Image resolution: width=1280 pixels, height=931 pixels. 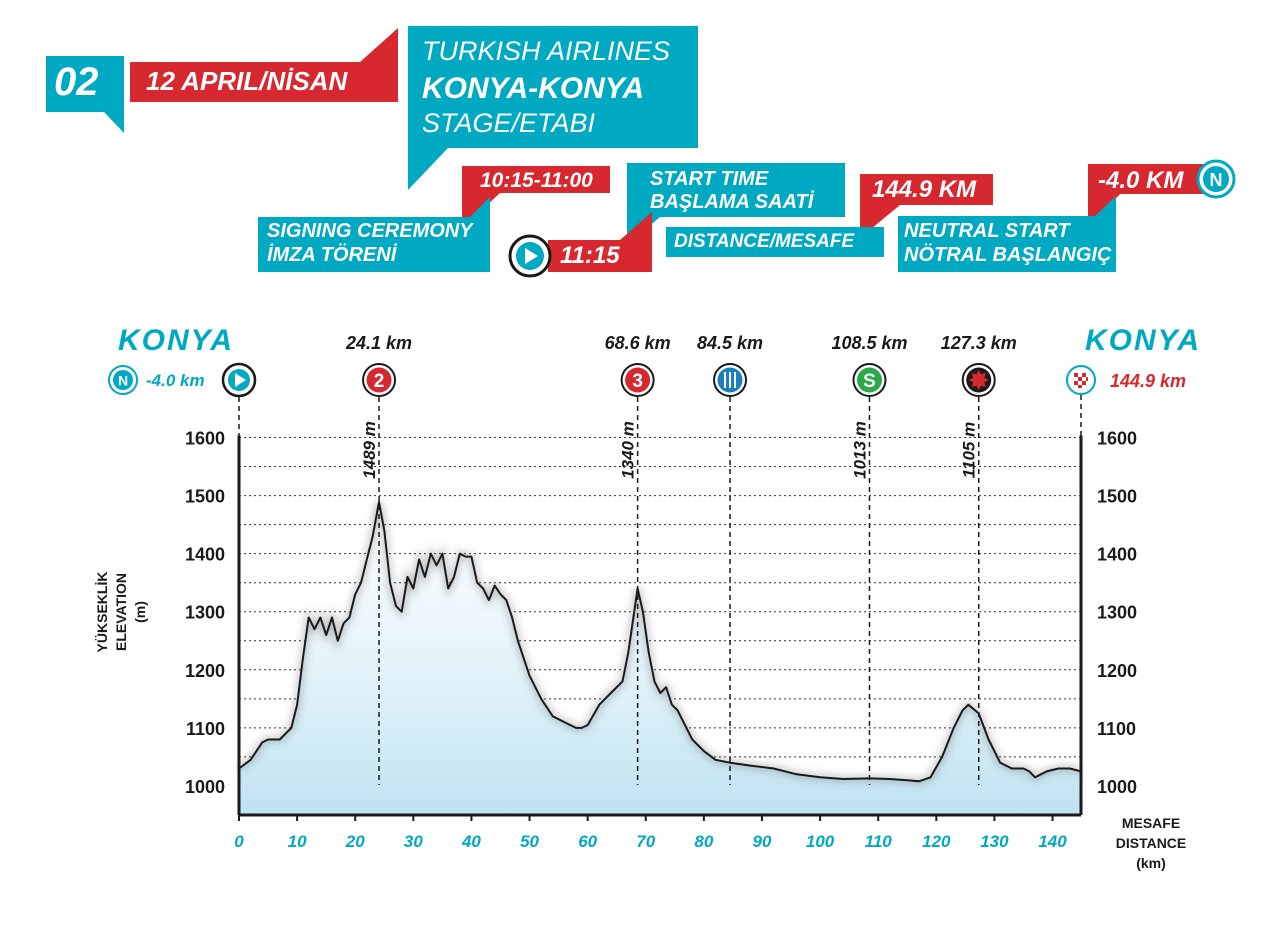 What do you see at coordinates (645, 841) in the screenshot?
I see `x-tick-label: 70` at bounding box center [645, 841].